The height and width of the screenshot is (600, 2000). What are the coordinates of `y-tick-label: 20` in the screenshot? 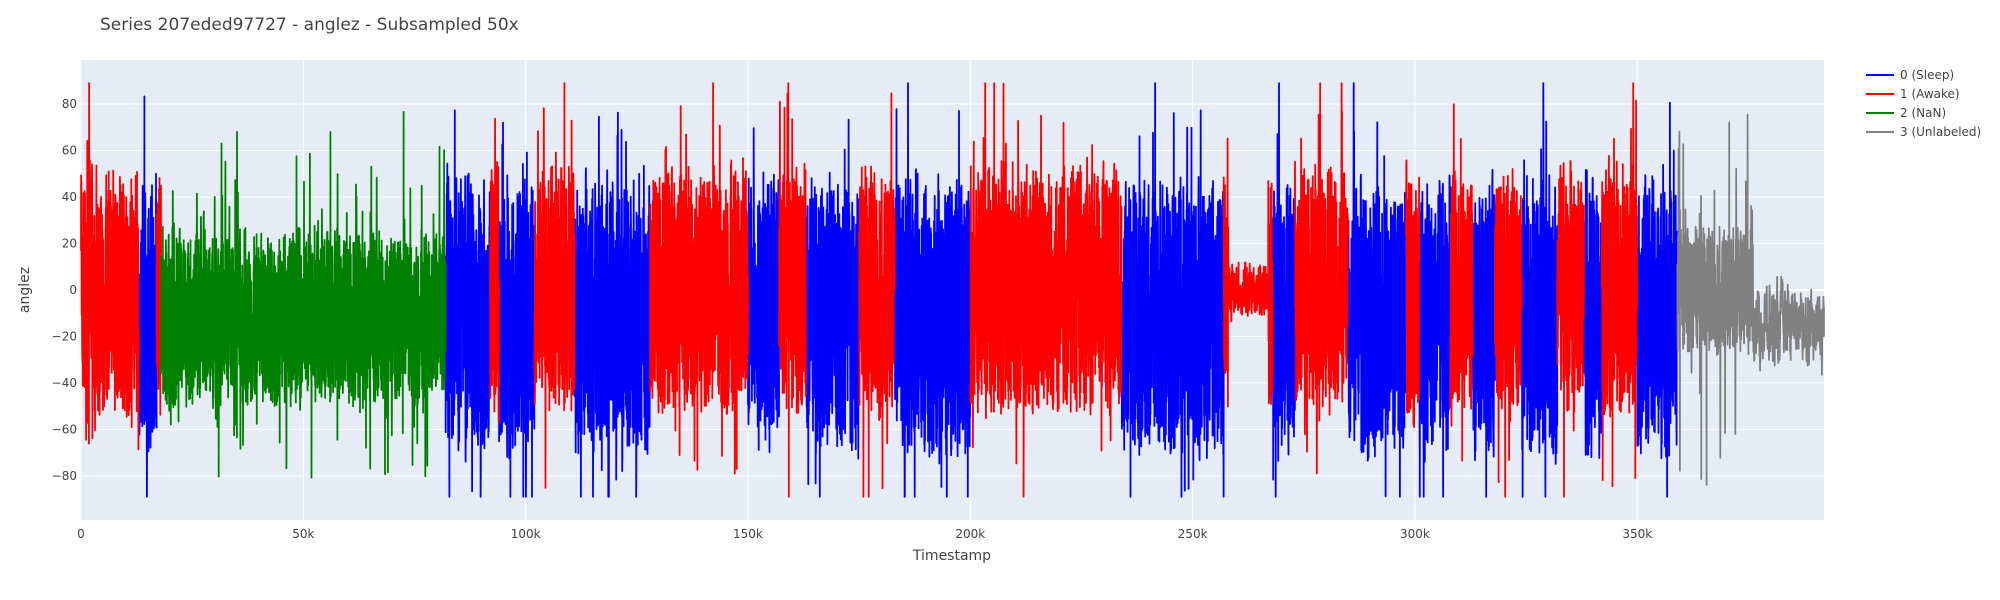 It's located at (69, 244).